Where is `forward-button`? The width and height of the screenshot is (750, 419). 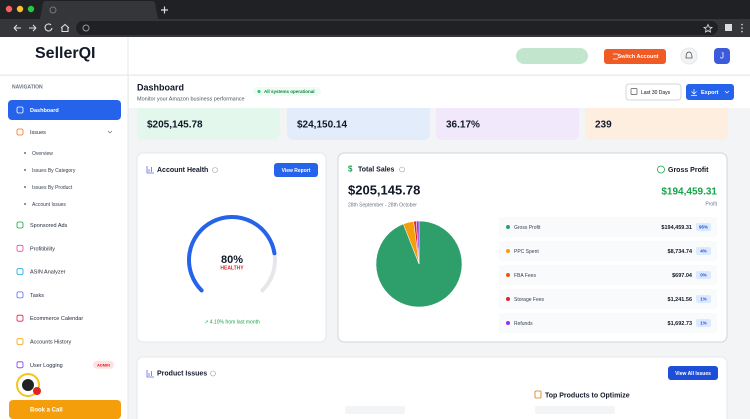 forward-button is located at coordinates (33, 28).